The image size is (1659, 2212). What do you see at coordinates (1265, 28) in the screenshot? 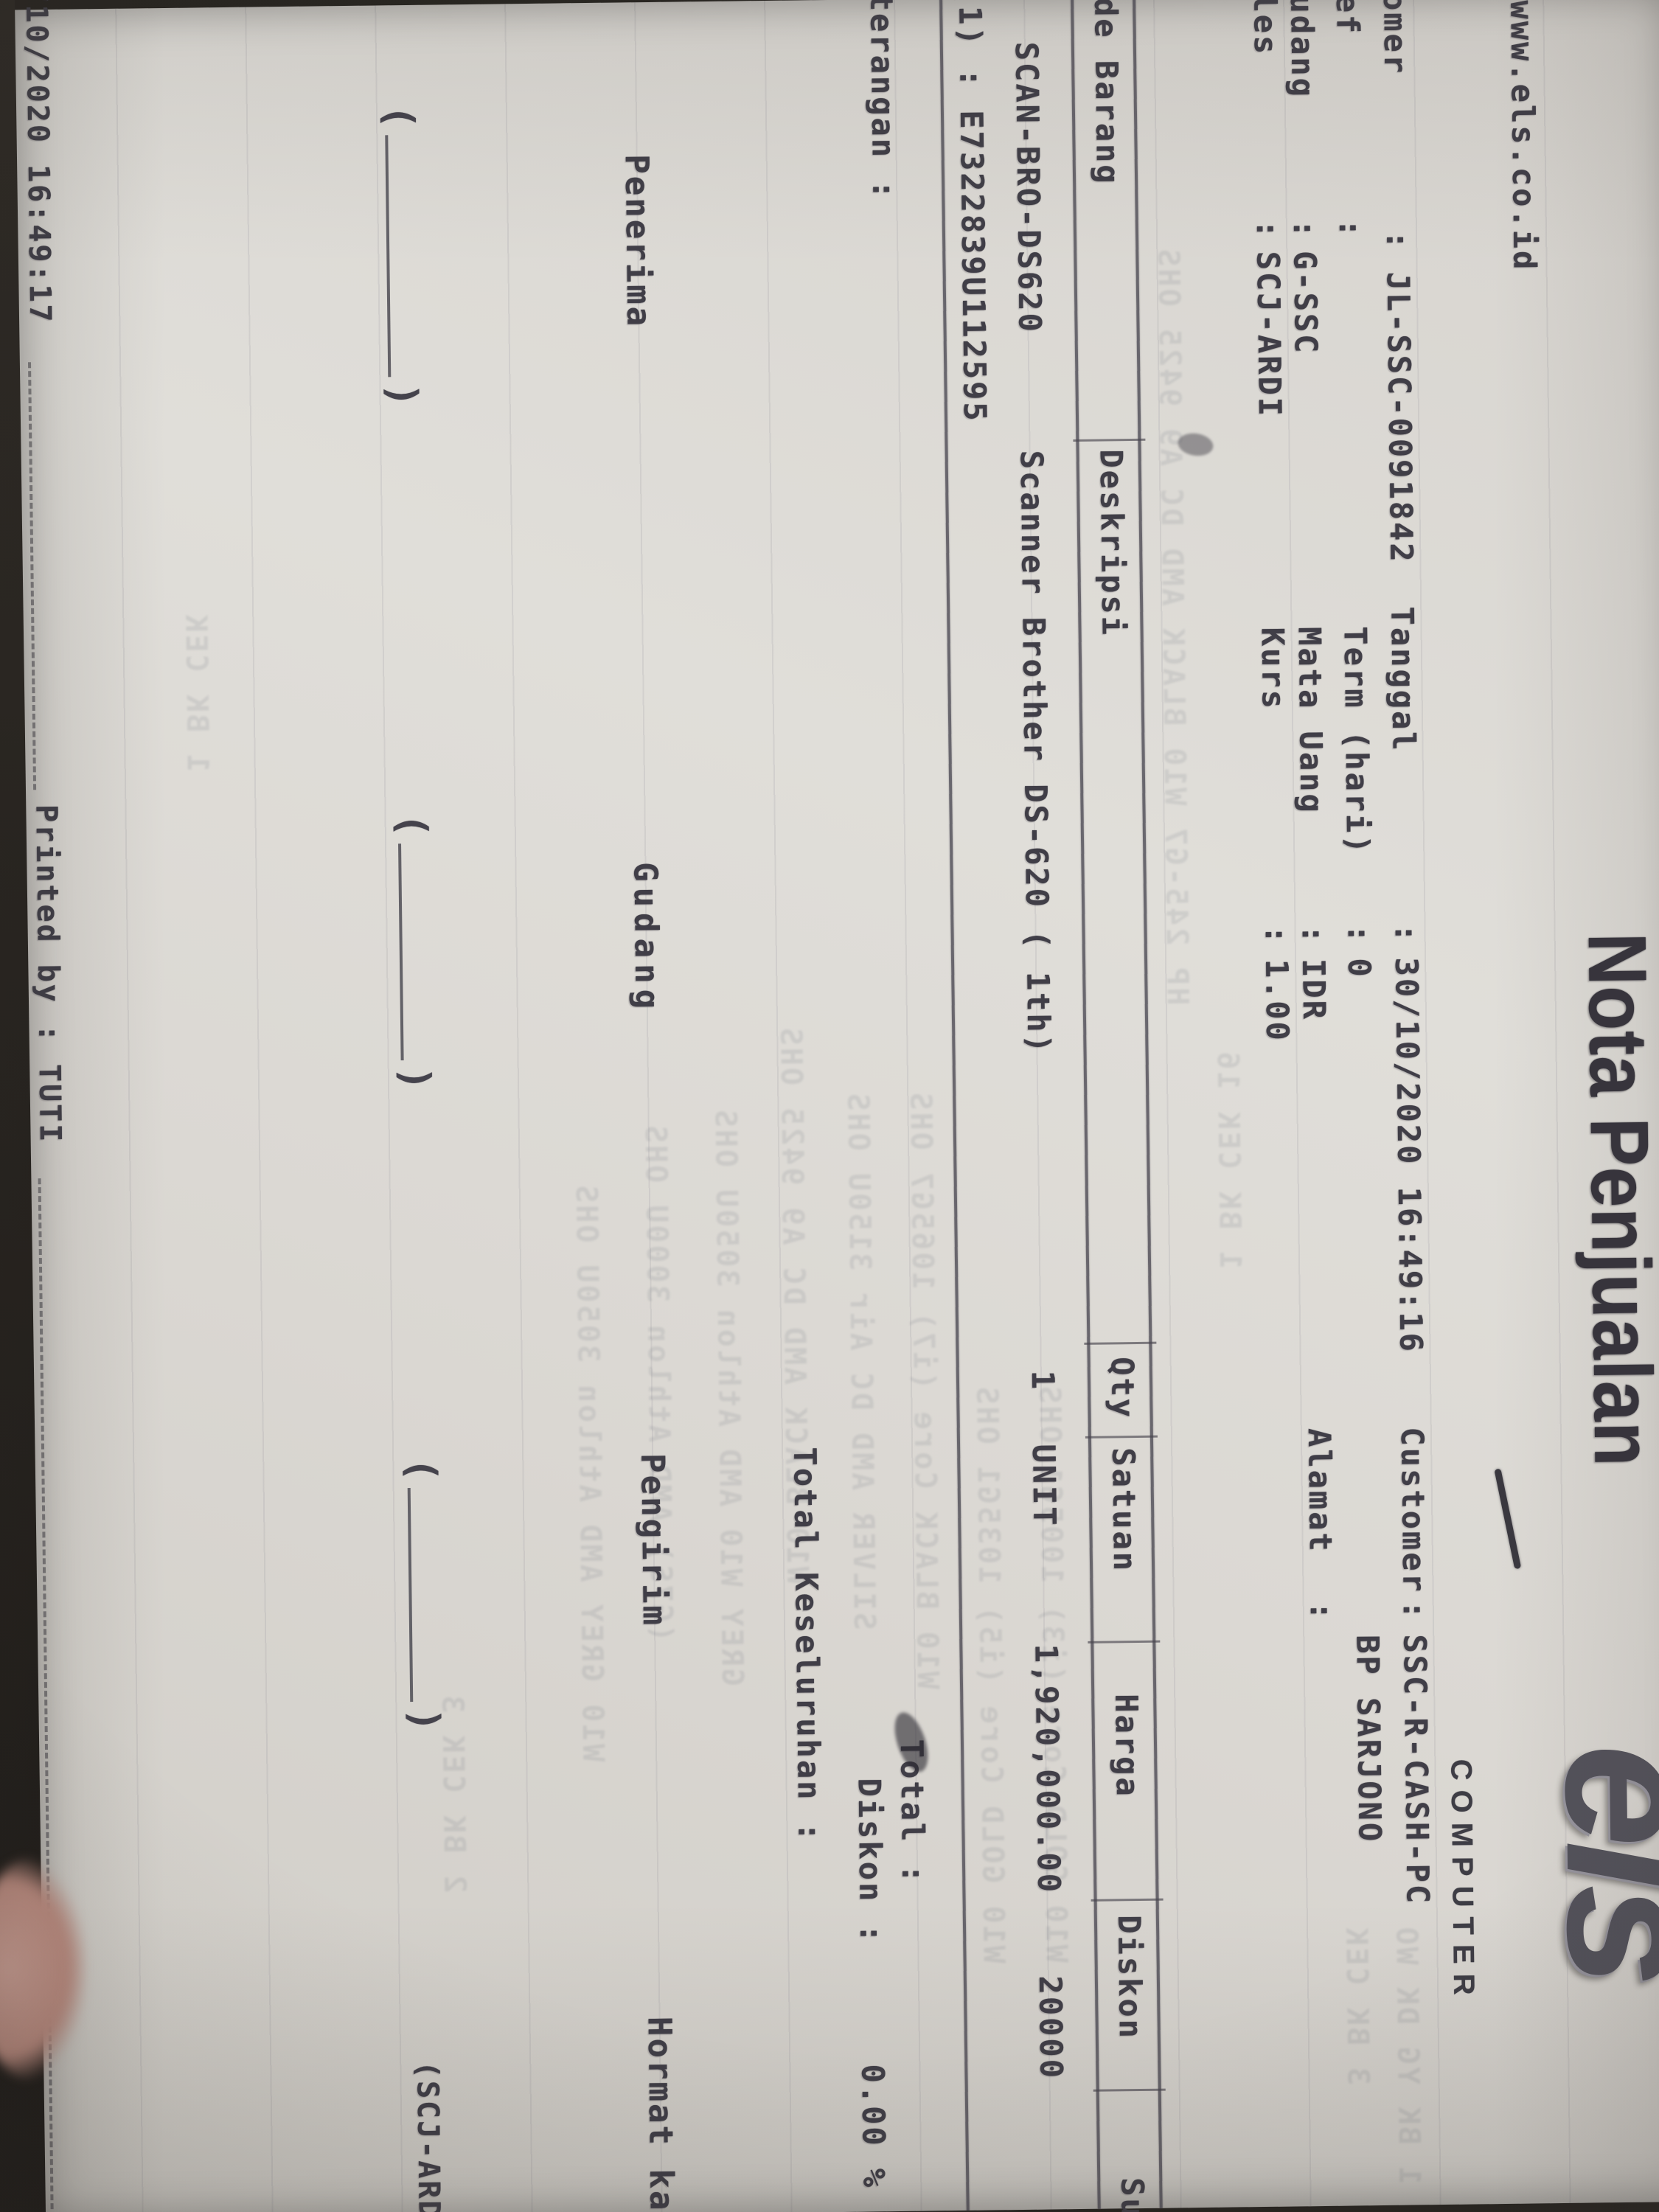
I see `sales-label: Sales` at bounding box center [1265, 28].